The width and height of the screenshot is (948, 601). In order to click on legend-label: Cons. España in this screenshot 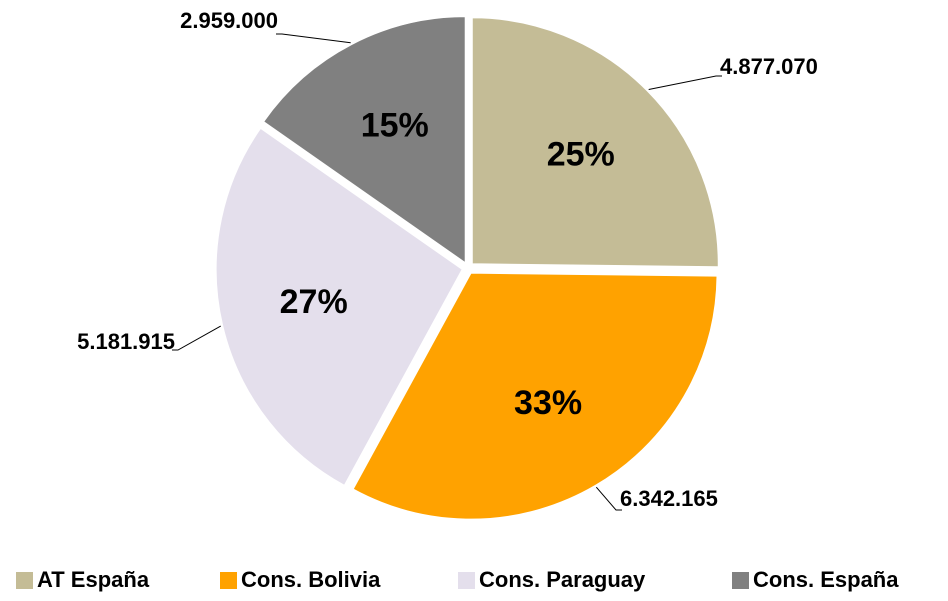, I will do `click(826, 579)`.